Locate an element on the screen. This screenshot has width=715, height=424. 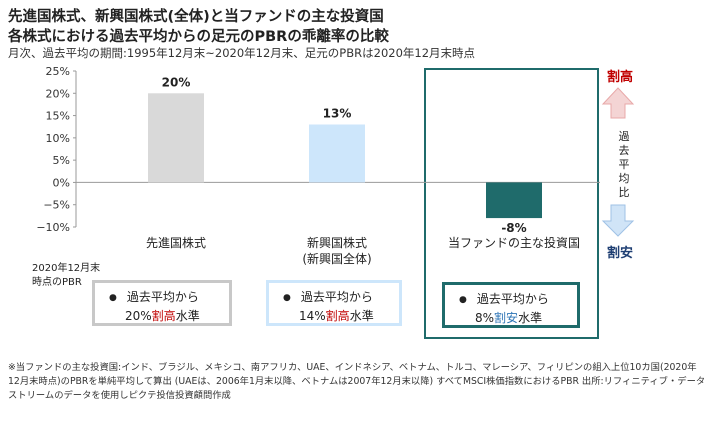
box-pct: 14% is located at coordinates (312, 316).